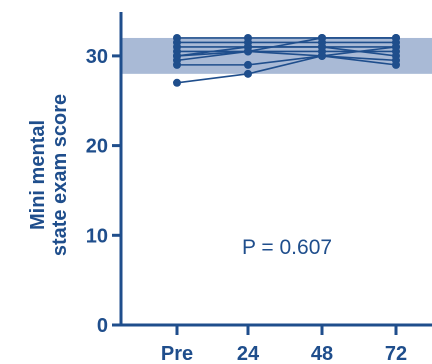  I want to click on y-axis-label-line-1: Mini mental, so click(38, 175).